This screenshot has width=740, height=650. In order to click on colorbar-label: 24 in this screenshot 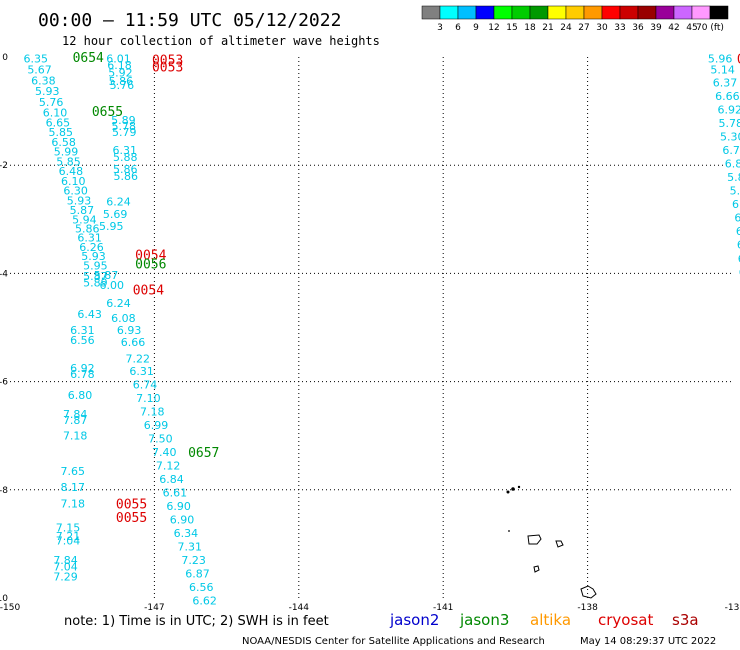, I will do `click(566, 28)`.